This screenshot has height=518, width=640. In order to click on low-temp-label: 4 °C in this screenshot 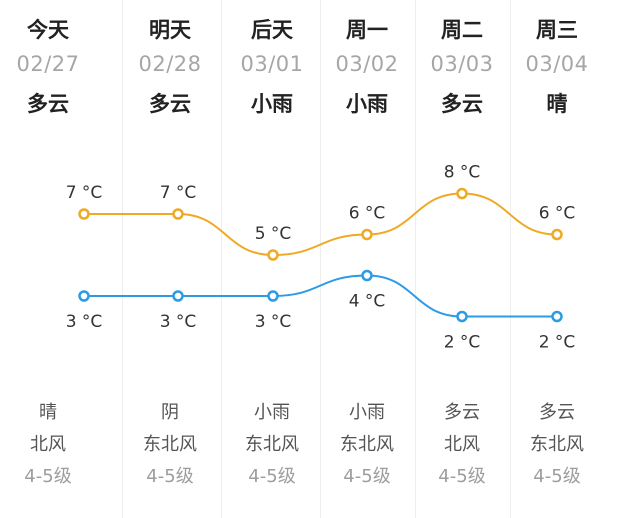, I will do `click(367, 302)`.